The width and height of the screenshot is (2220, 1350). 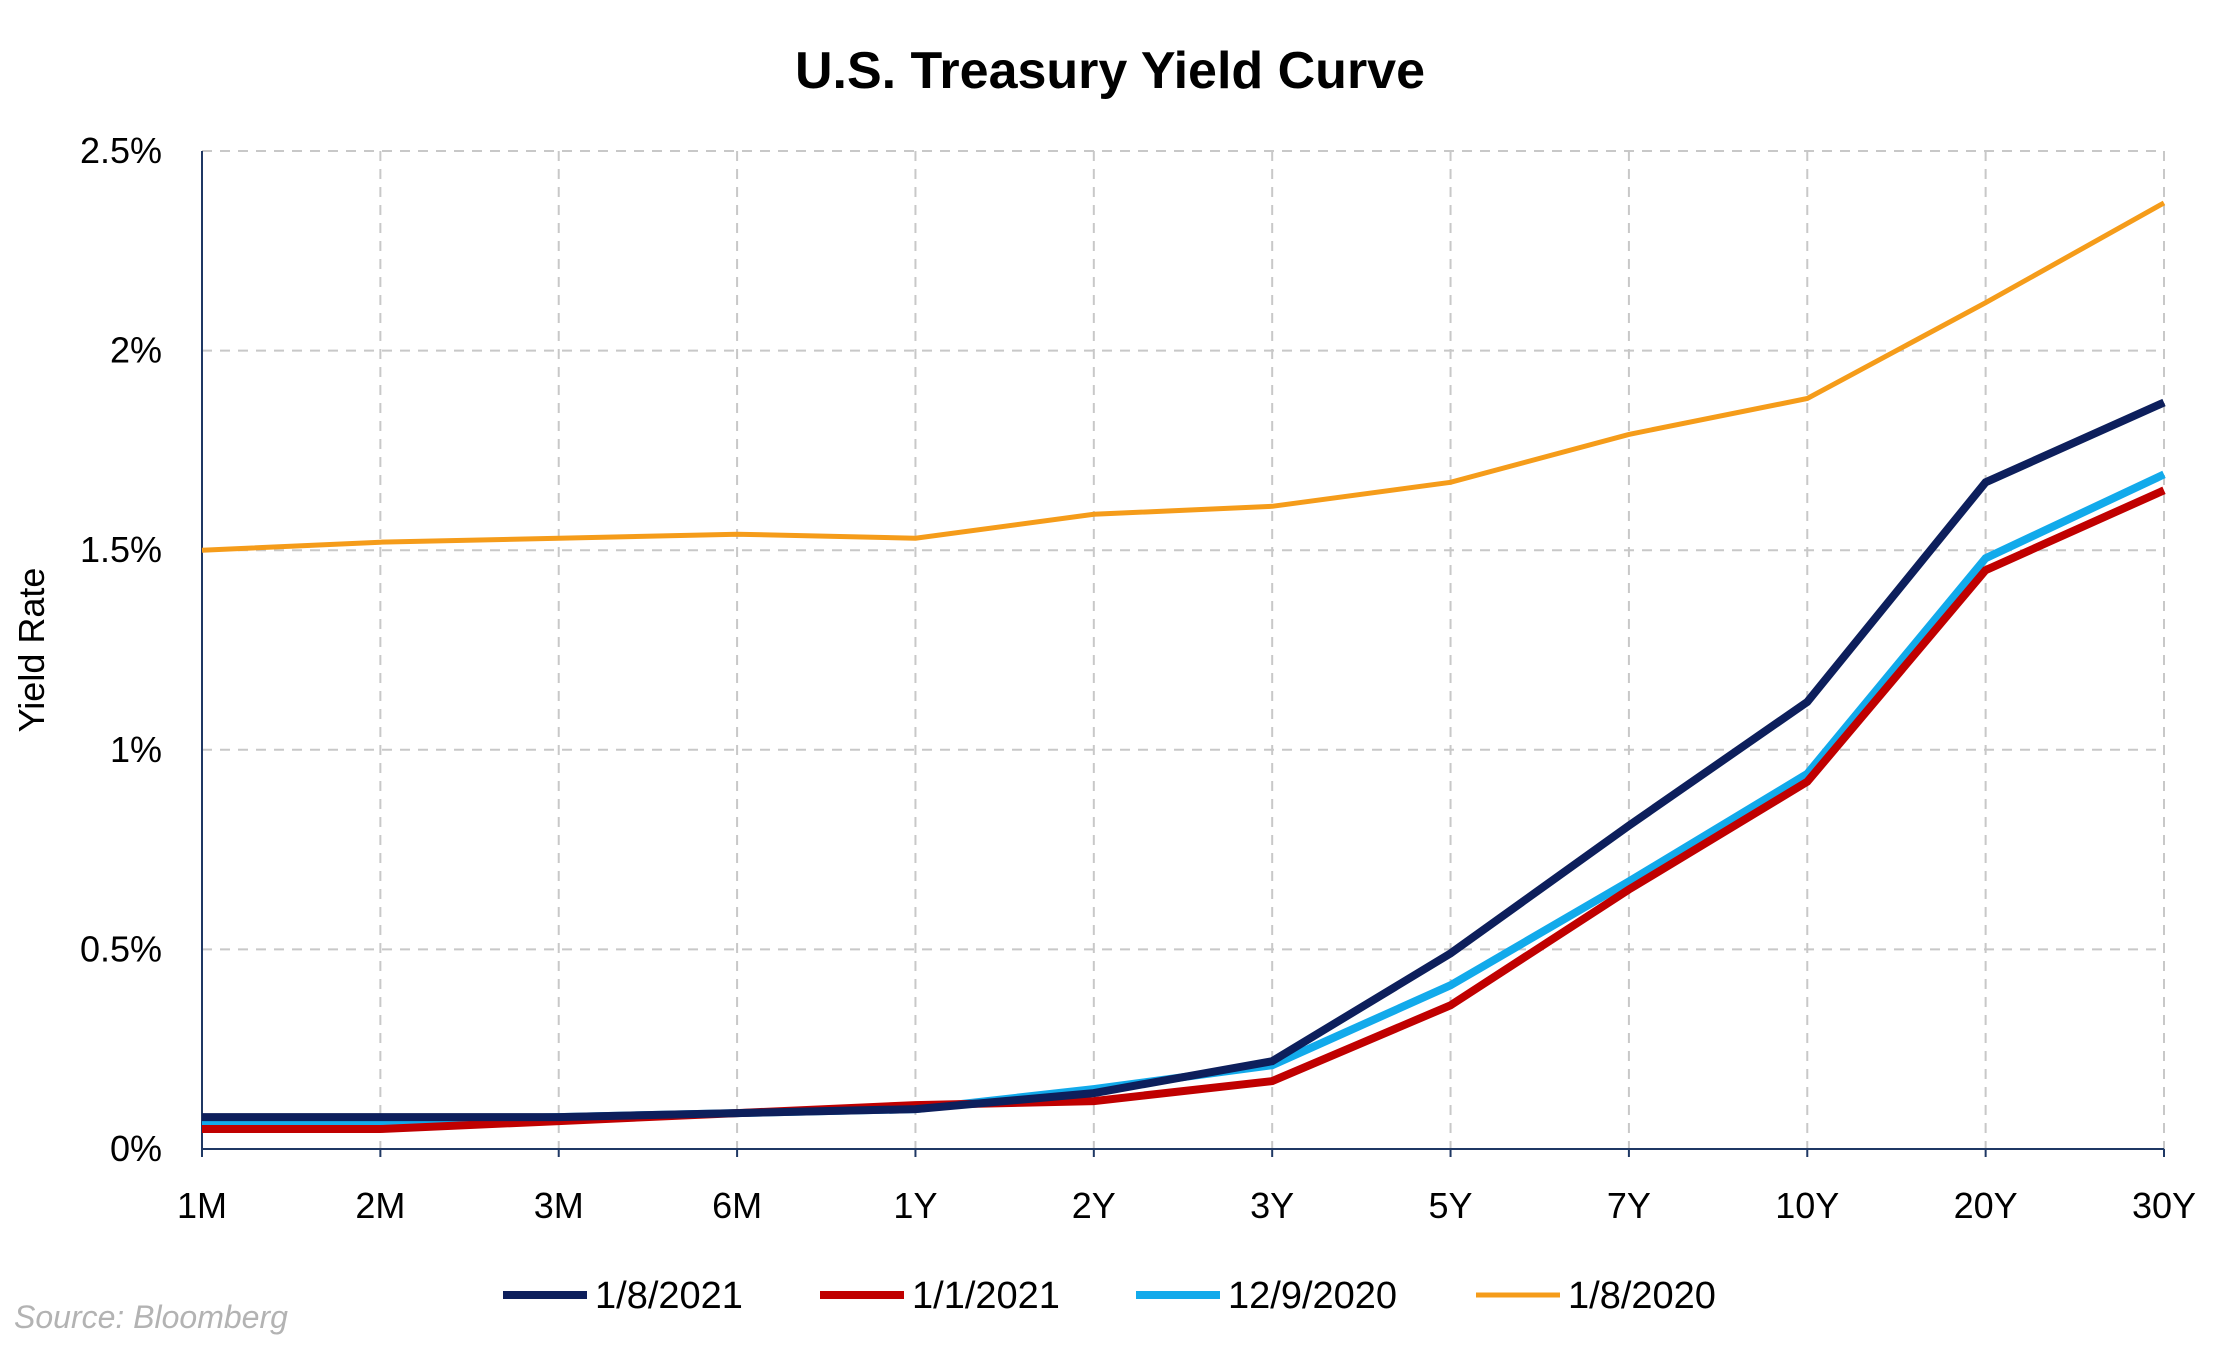 I want to click on x-tick-label: 30Y, so click(x=2164, y=1205).